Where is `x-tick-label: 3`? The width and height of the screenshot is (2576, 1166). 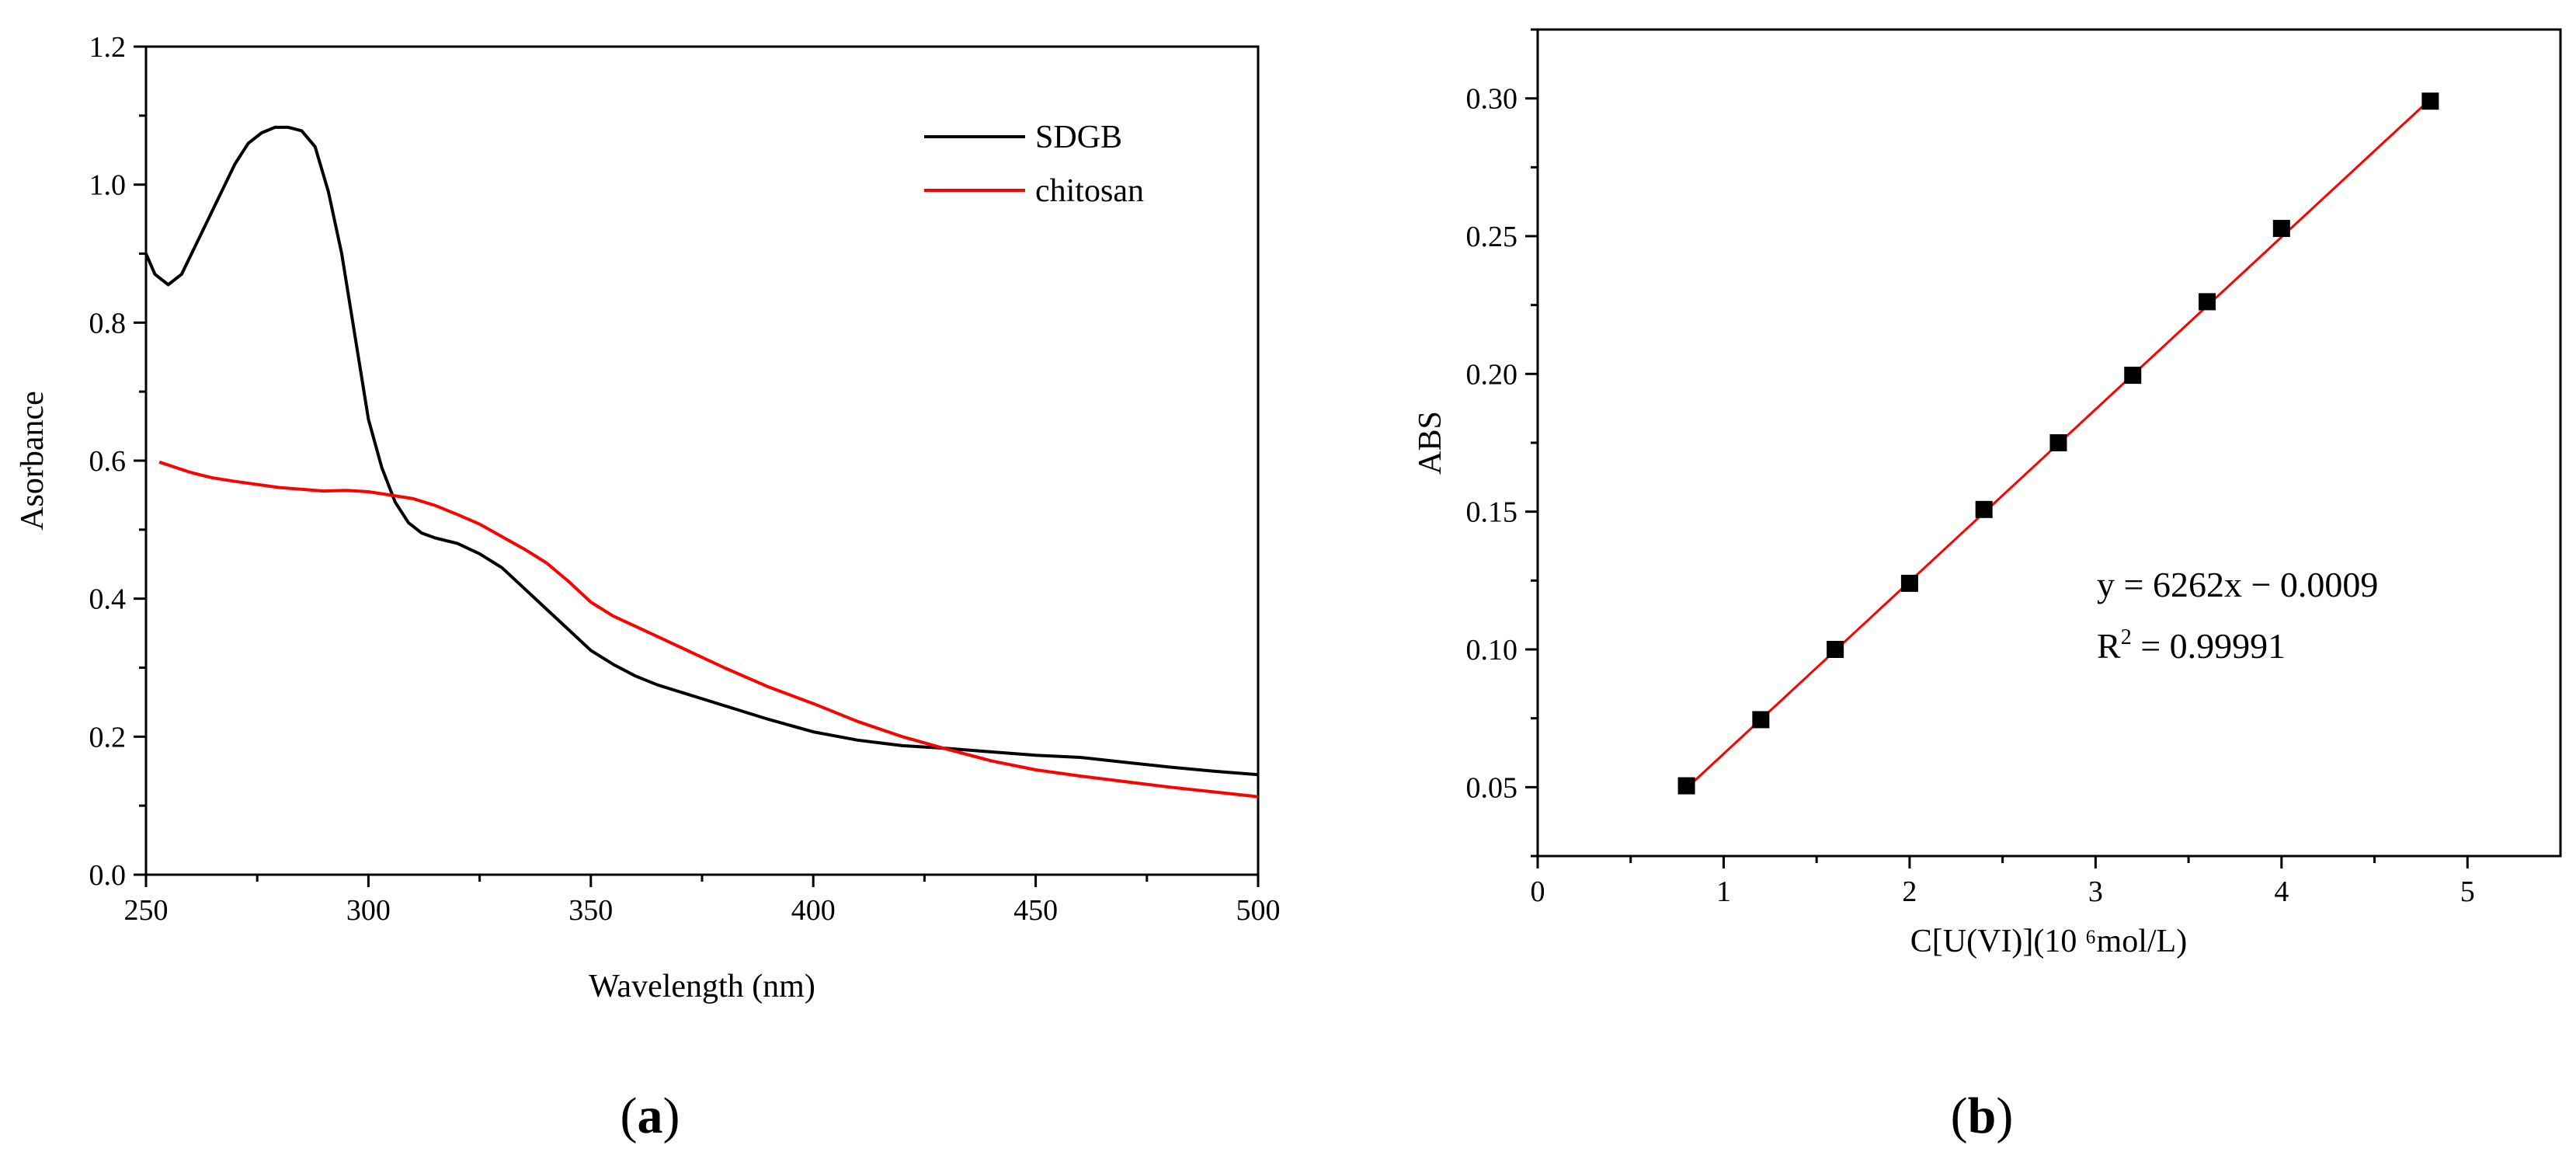 x-tick-label: 3 is located at coordinates (2095, 892).